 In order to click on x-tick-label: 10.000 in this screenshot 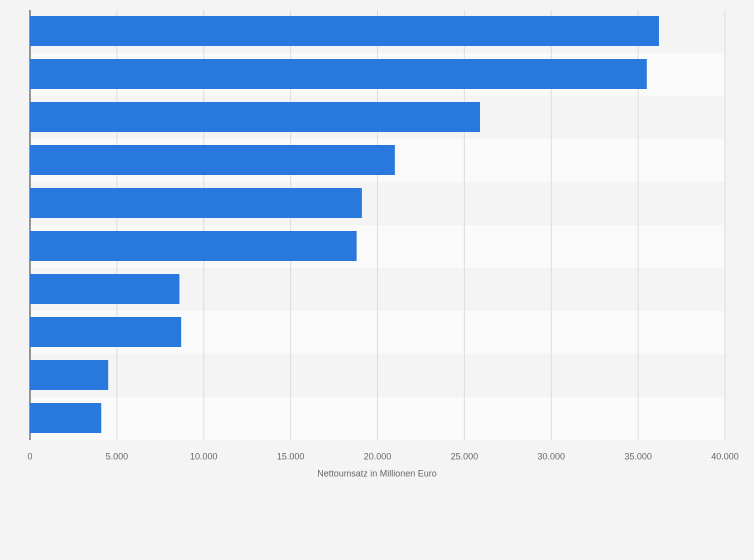, I will do `click(204, 456)`.